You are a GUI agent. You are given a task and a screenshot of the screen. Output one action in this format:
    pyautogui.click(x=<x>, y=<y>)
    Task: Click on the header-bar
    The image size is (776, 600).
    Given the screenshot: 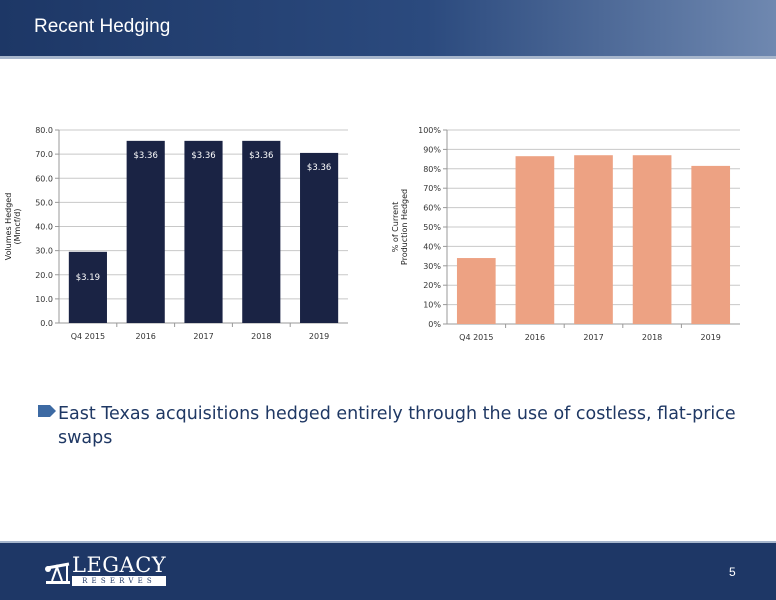 What is the action you would take?
    pyautogui.click(x=388, y=28)
    